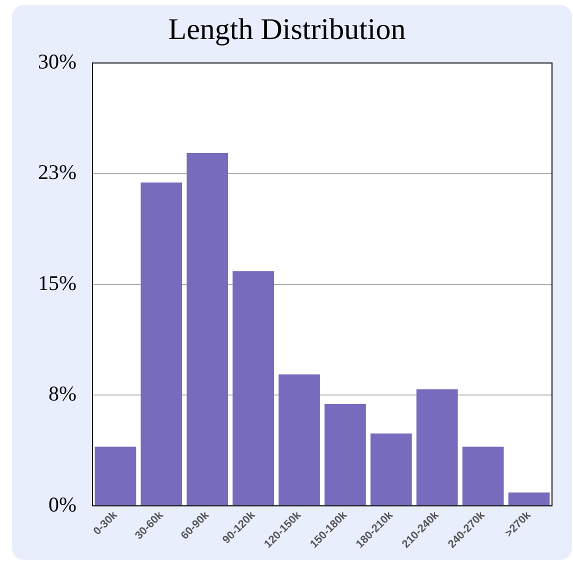 The width and height of the screenshot is (573, 561). I want to click on chart-title: Length Distribution, so click(287, 29).